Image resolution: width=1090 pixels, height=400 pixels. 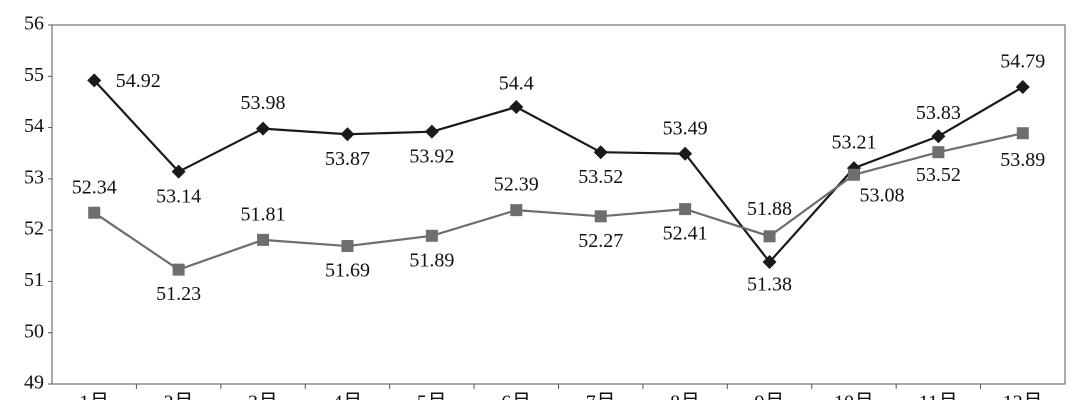 I want to click on y-tick-label: 51, so click(x=34, y=280).